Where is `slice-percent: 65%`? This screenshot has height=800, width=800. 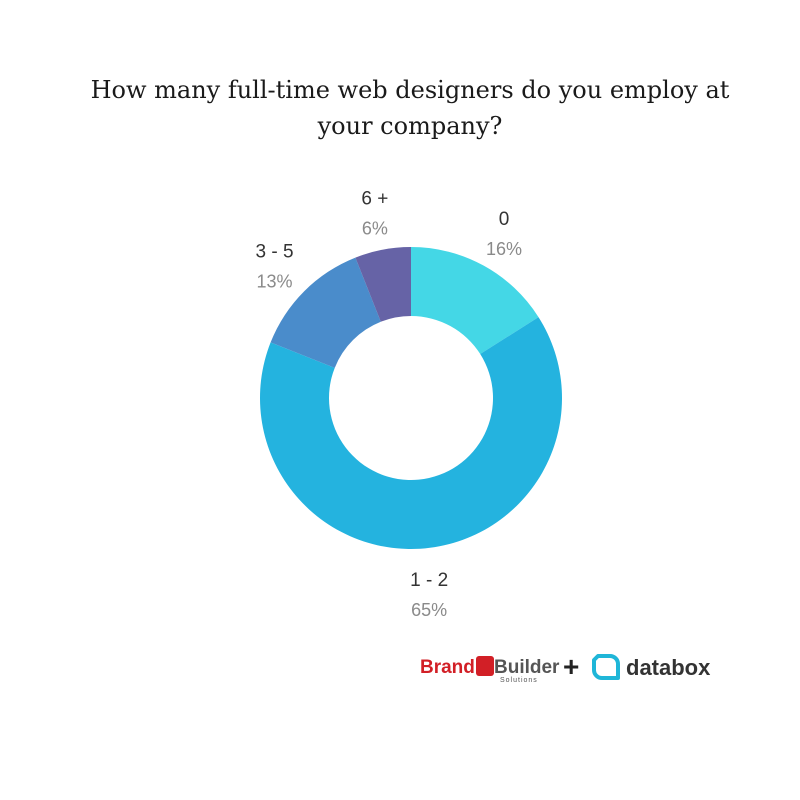
slice-percent: 65% is located at coordinates (429, 610).